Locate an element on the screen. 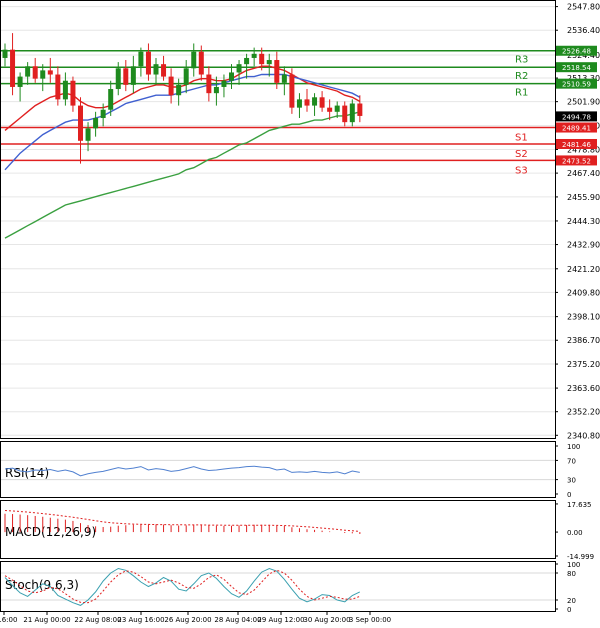 This screenshot has height=628, width=600. sub-axis-label: 80 is located at coordinates (571, 574).